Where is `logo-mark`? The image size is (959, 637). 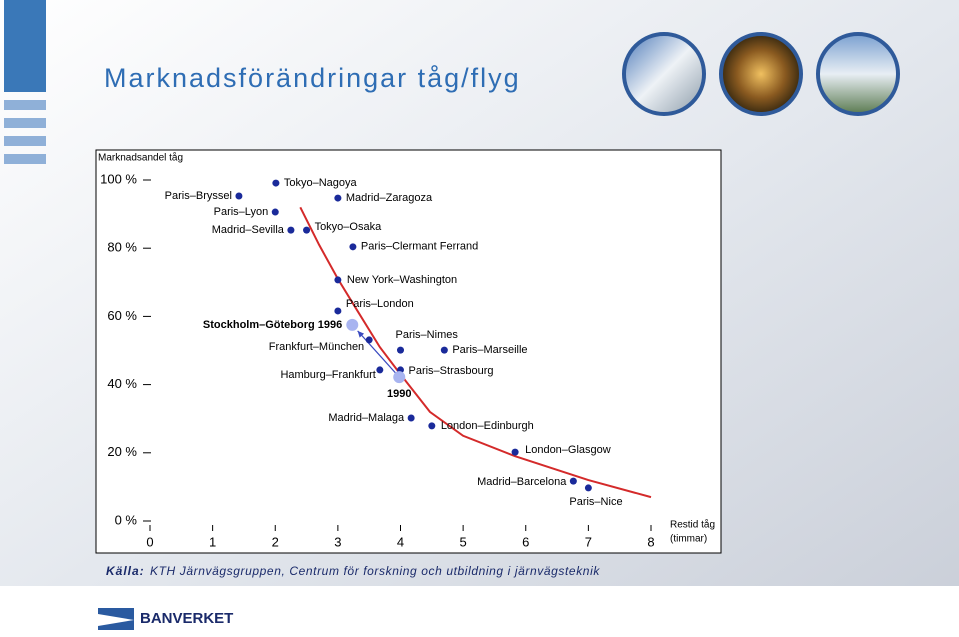
logo-mark is located at coordinates (116, 619).